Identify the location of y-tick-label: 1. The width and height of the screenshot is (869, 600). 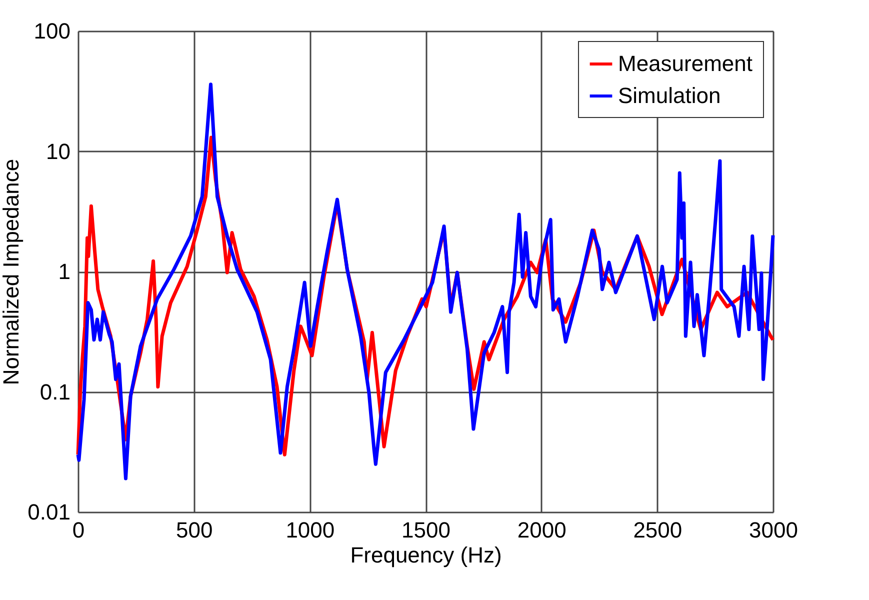
(64, 271).